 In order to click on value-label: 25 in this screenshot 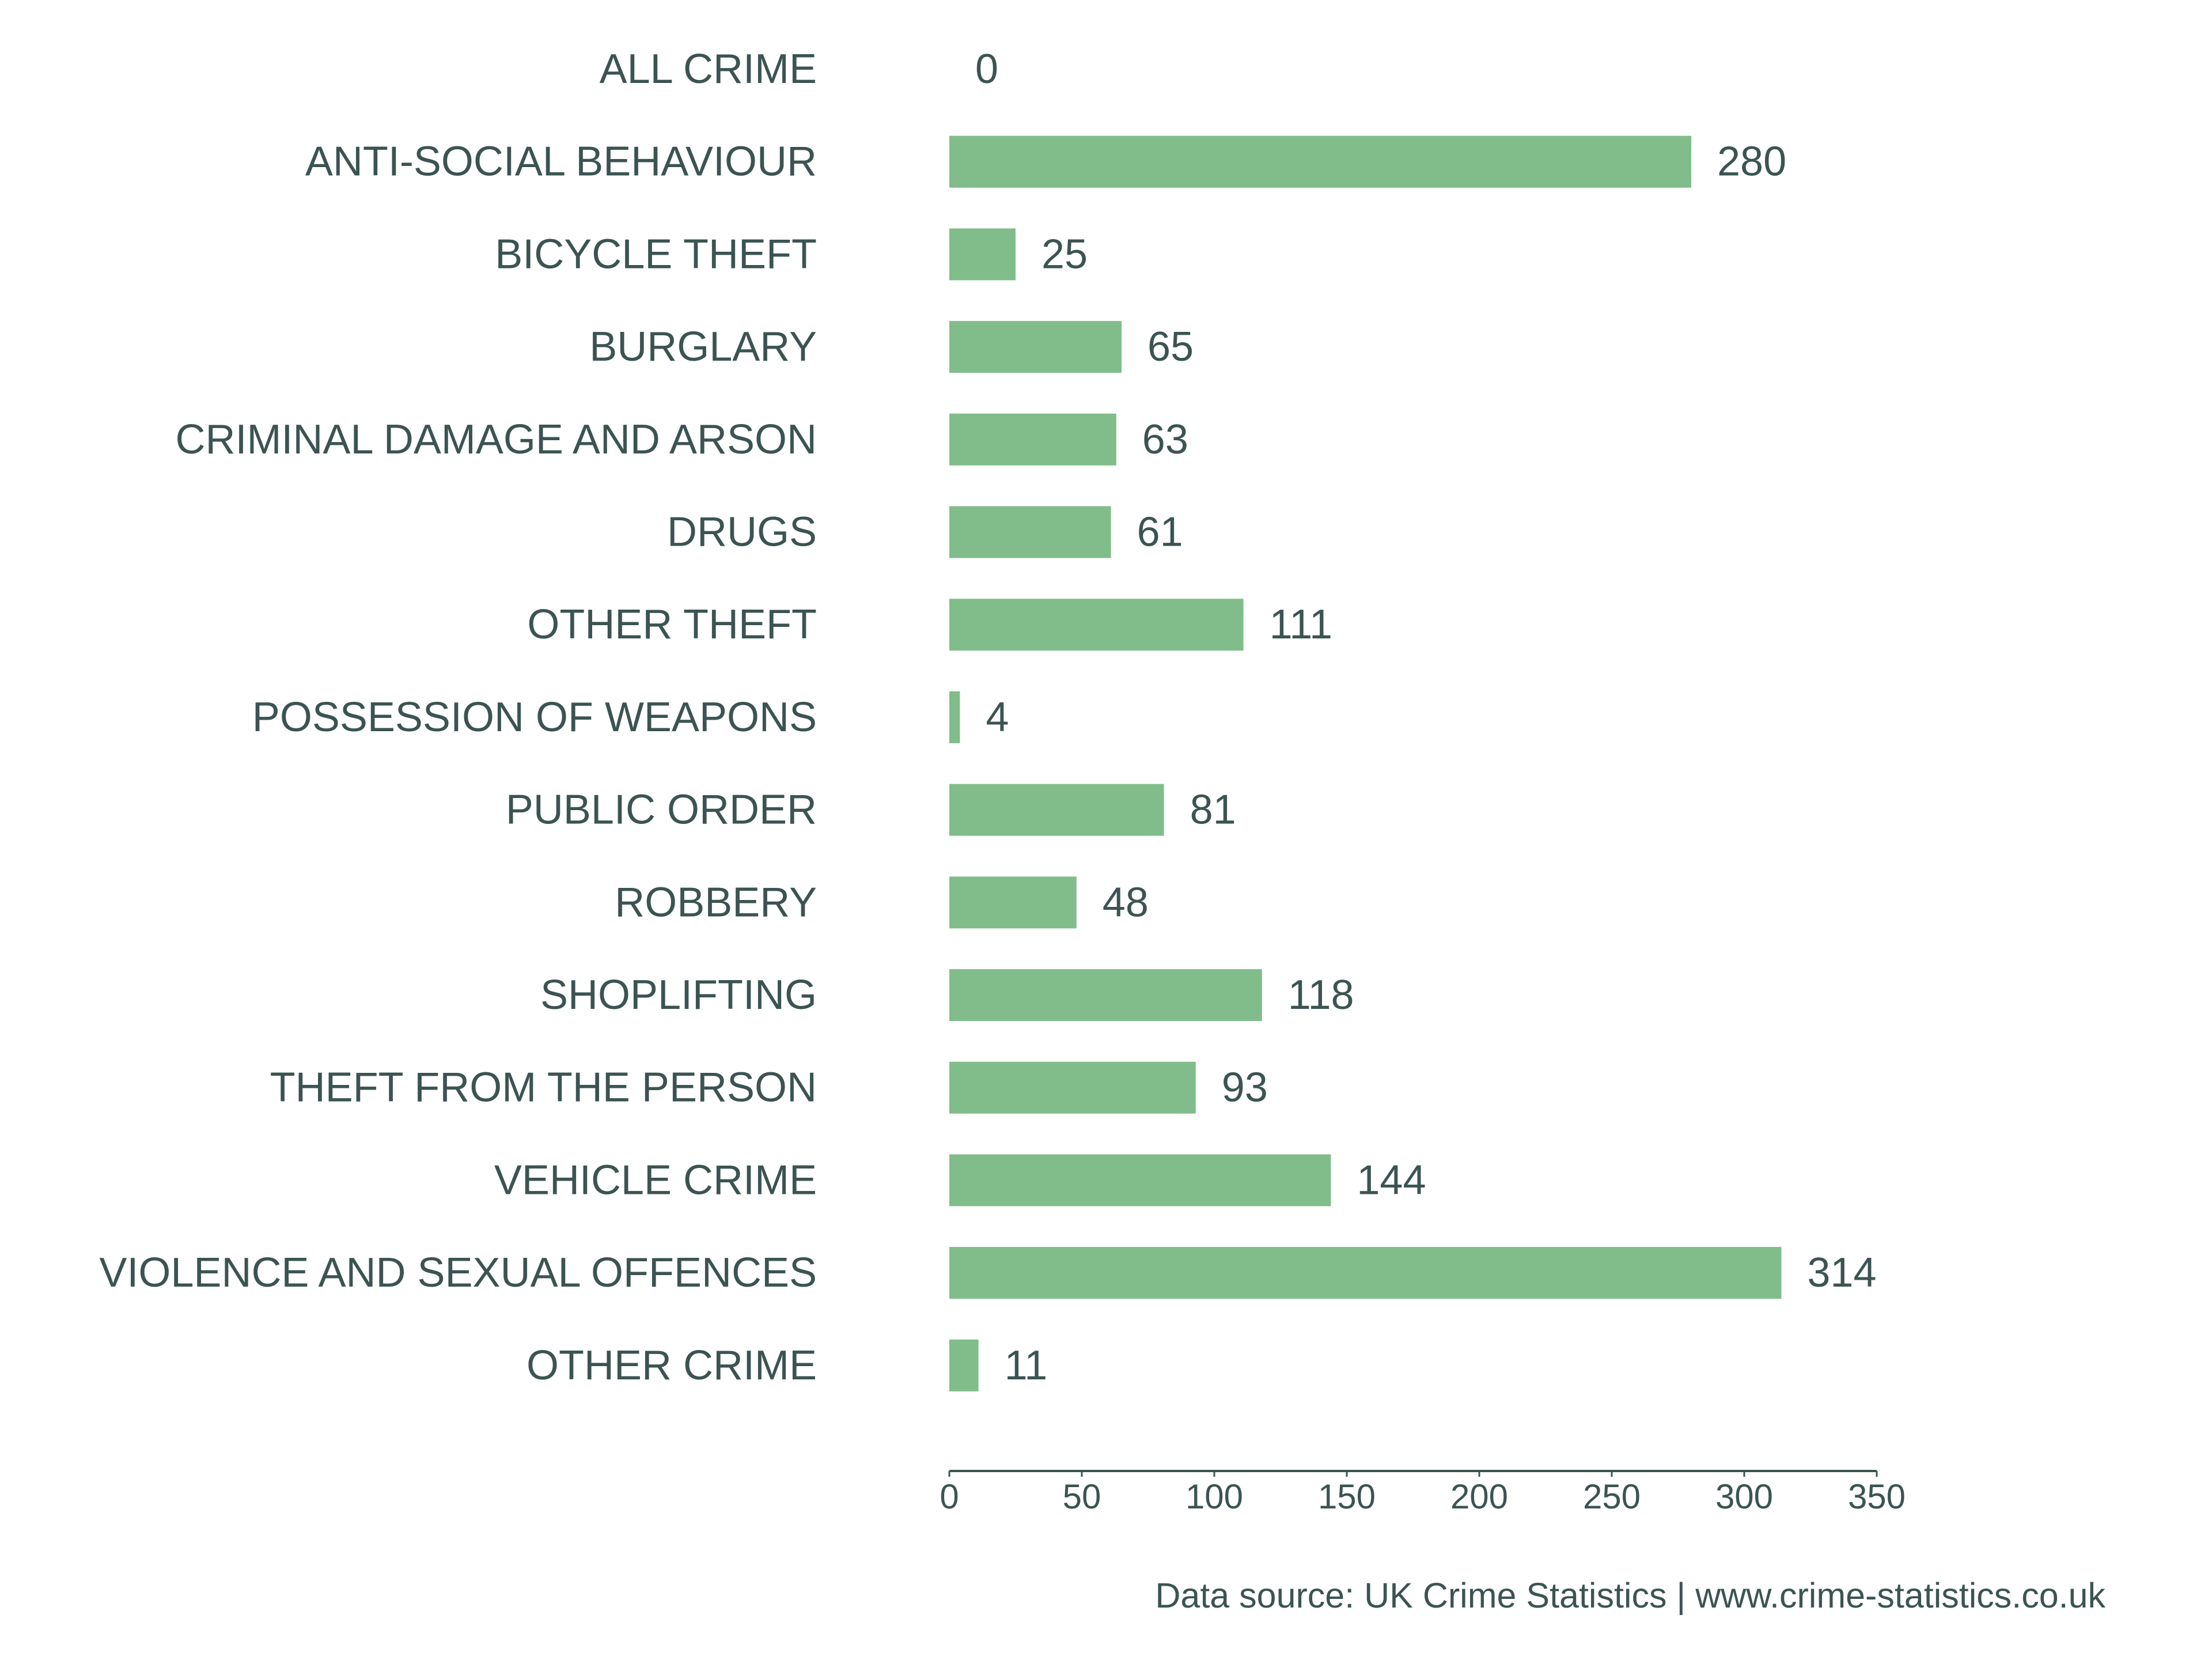, I will do `click(1064, 254)`.